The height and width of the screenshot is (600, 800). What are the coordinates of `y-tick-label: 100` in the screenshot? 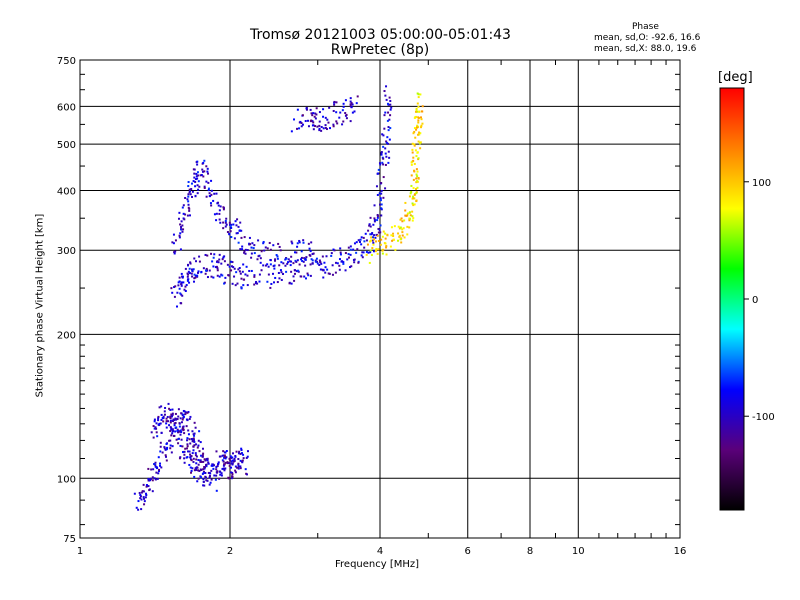 It's located at (66, 479).